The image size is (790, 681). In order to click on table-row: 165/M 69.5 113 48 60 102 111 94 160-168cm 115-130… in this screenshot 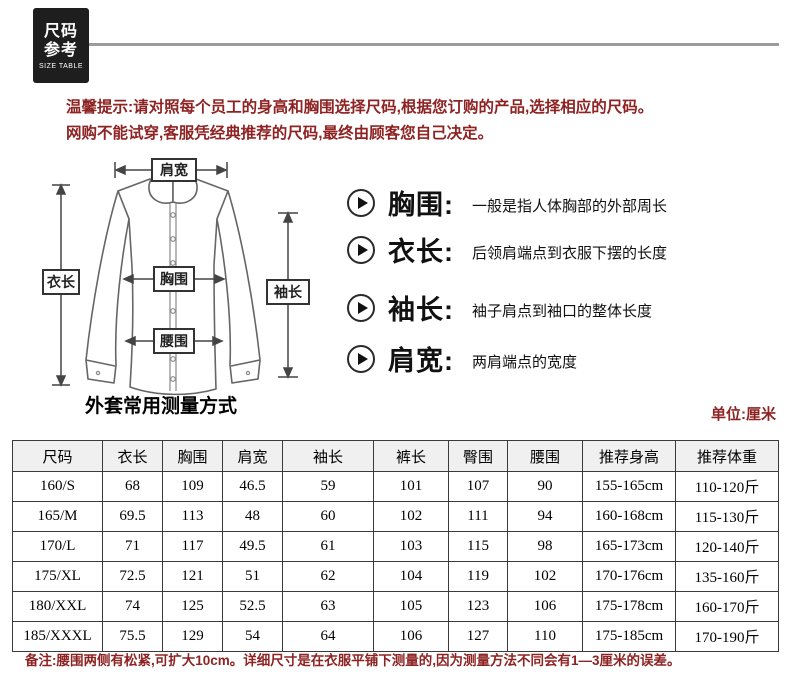, I will do `click(395, 516)`.